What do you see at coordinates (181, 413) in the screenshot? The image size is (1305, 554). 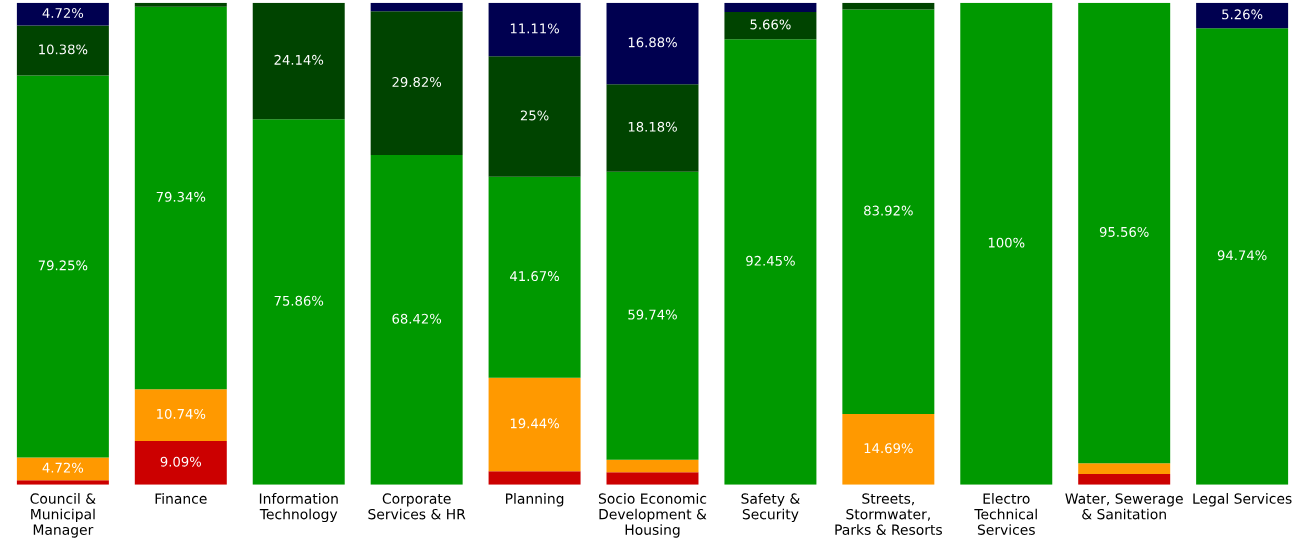 I see `data-label: 10.74%` at bounding box center [181, 413].